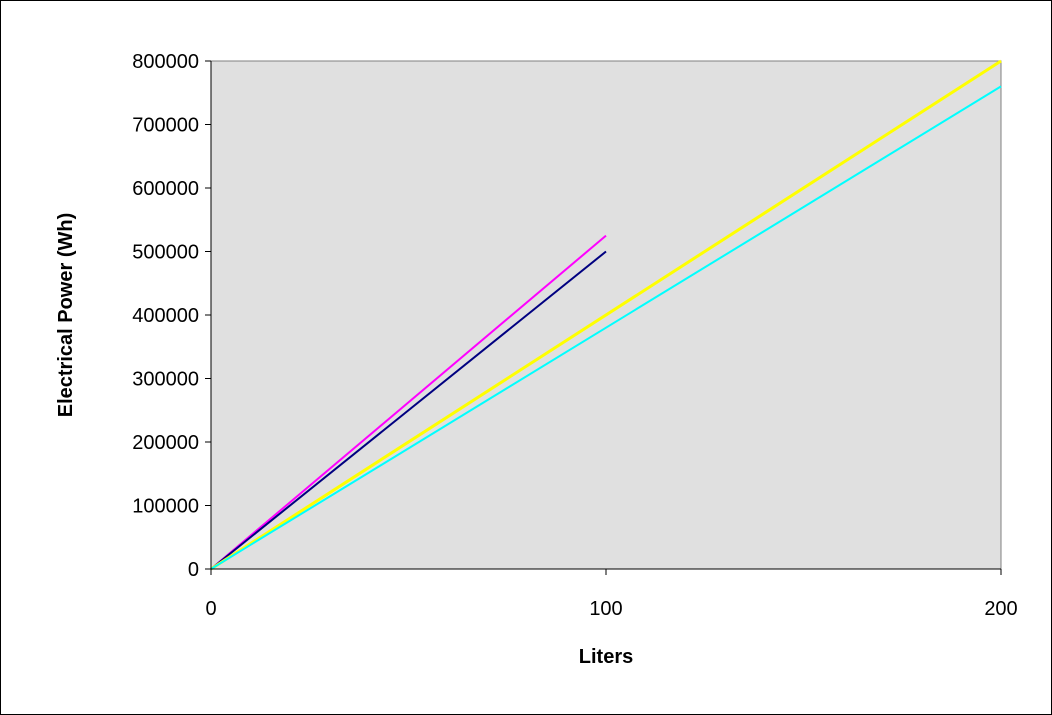 The width and height of the screenshot is (1052, 715). What do you see at coordinates (165, 62) in the screenshot?
I see `y-tick-label: 800000` at bounding box center [165, 62].